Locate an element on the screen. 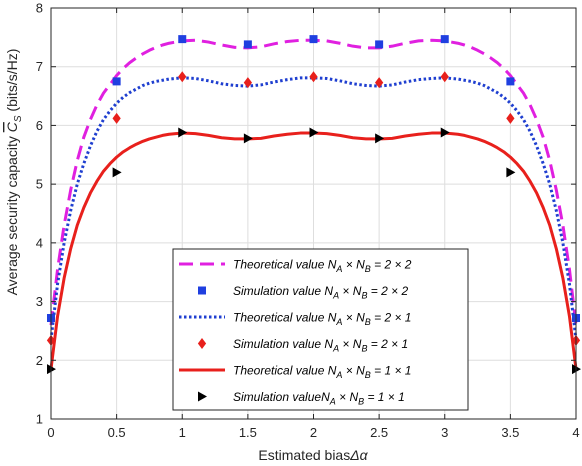 This screenshot has width=582, height=466. legend-item-theo22: Theoretical value NA × NB = 2 × 2 is located at coordinates (295, 266).